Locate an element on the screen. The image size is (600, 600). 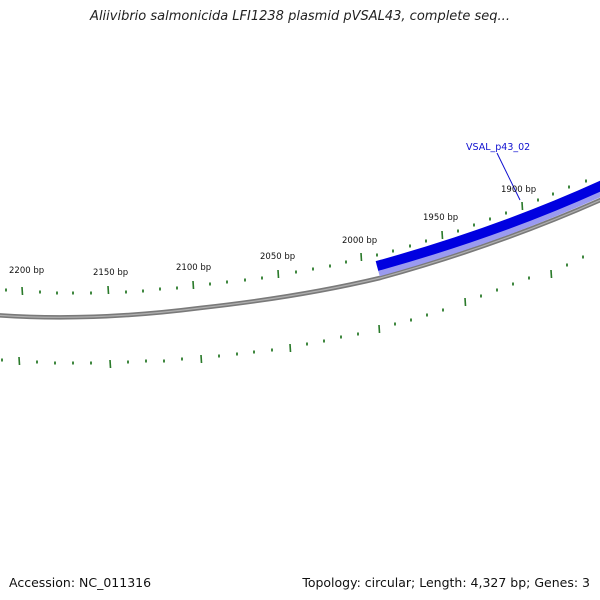
gene-label-vsal-p43-02: VSAL_p43_02 is located at coordinates (498, 147).